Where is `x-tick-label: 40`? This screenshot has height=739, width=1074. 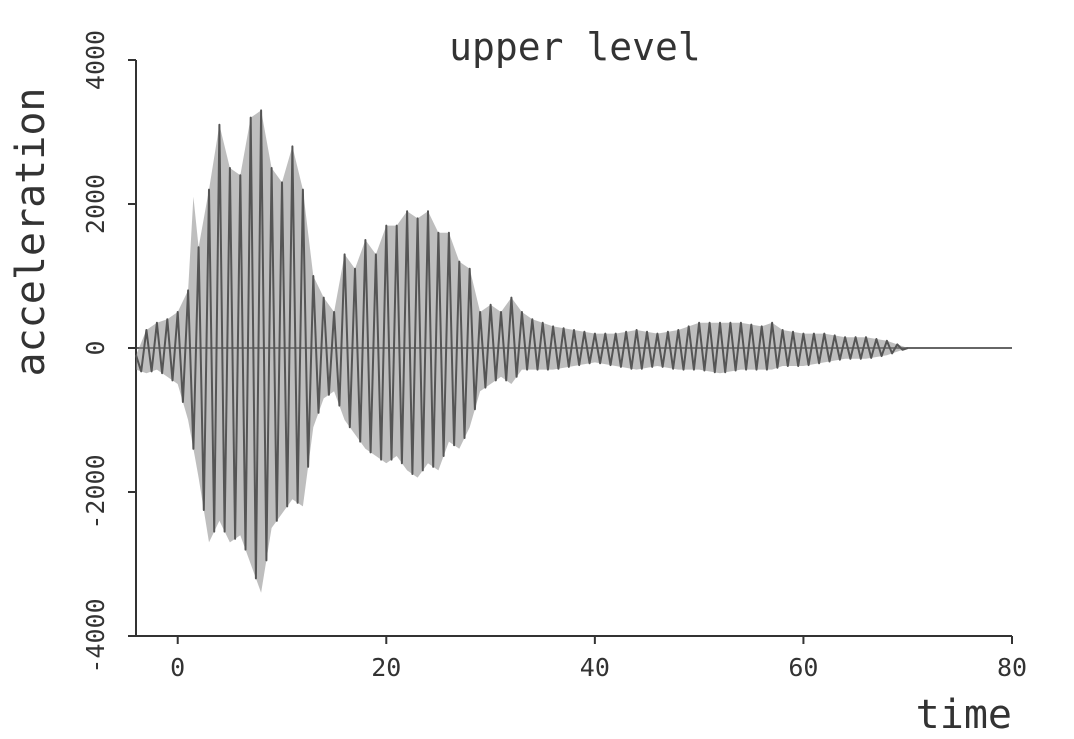 x-tick-label: 40 is located at coordinates (595, 667).